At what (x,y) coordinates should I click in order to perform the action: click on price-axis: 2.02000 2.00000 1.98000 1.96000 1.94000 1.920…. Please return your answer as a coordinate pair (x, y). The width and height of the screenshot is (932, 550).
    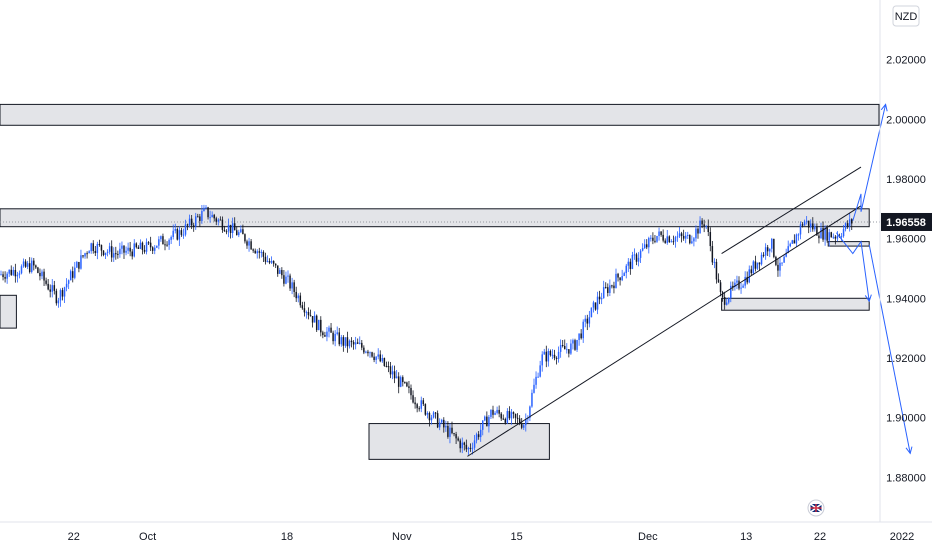
    Looking at the image, I should click on (906, 270).